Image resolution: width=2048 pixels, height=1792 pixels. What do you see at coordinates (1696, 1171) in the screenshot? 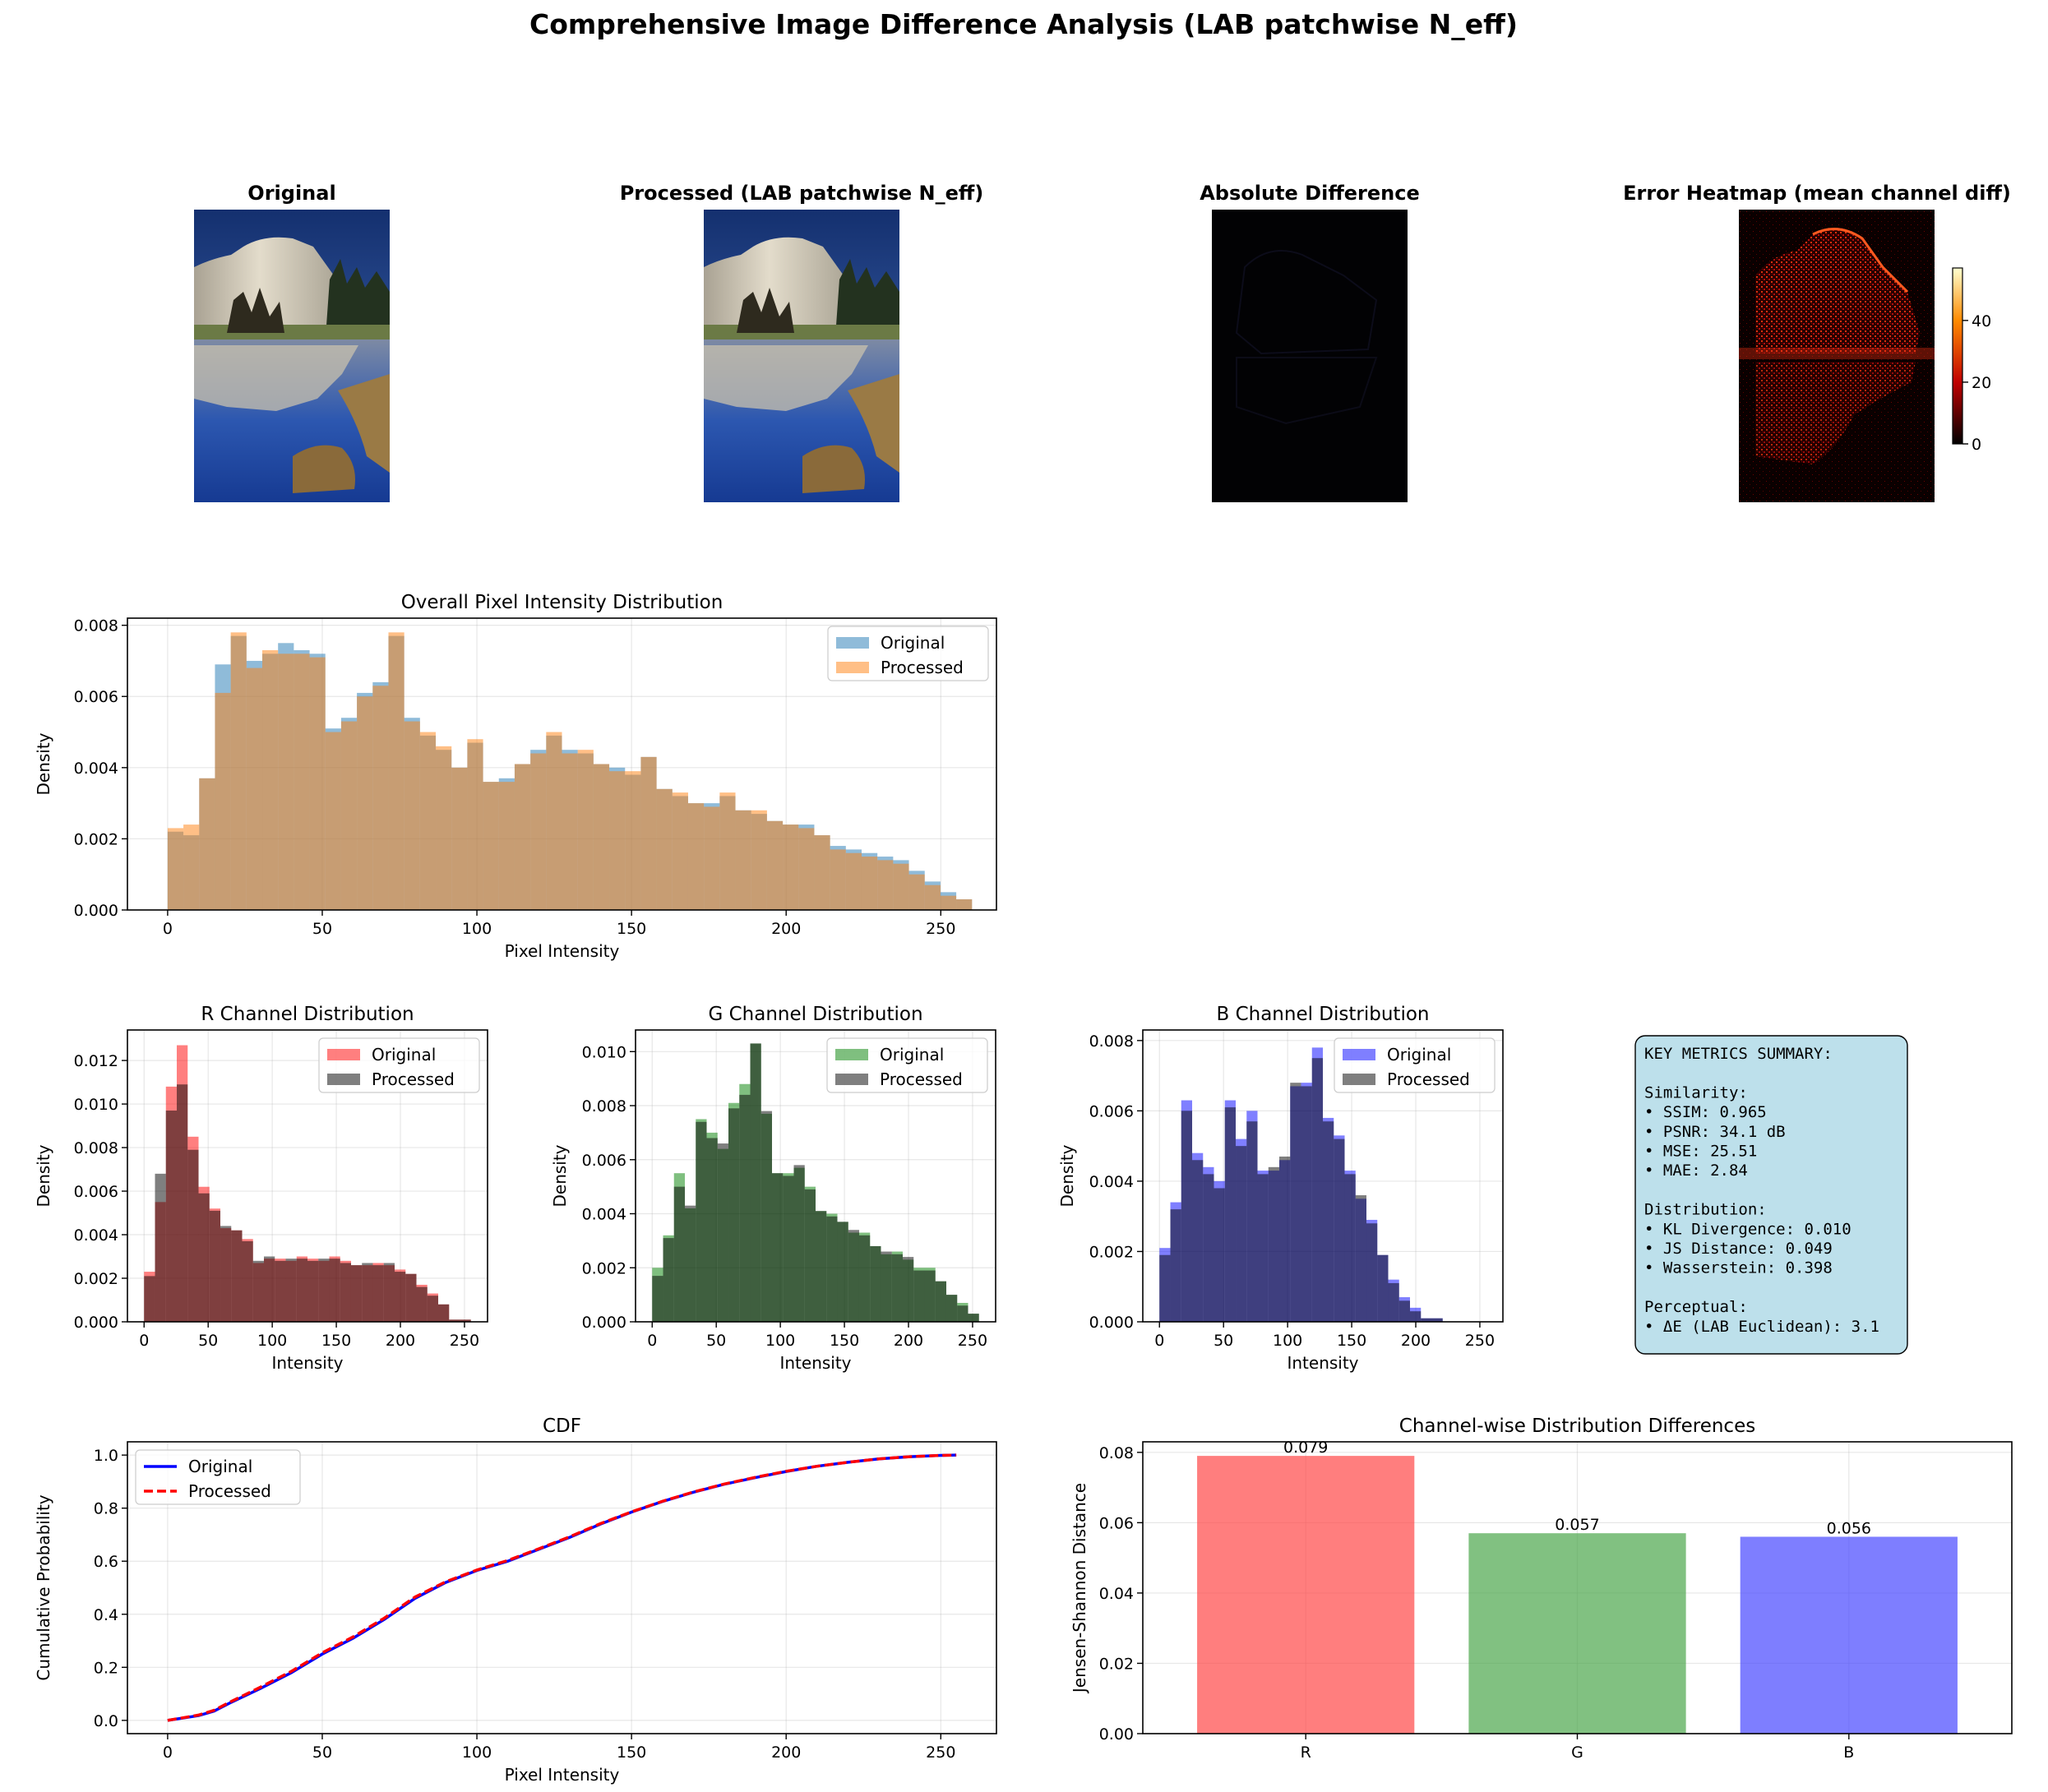
I see `metrics-line: • MAE: 2.84` at bounding box center [1696, 1171].